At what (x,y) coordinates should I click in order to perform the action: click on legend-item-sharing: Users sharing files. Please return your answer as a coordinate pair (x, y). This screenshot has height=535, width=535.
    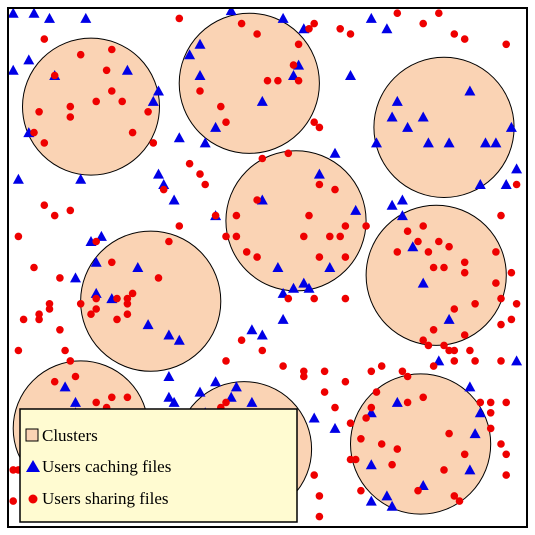
    Looking at the image, I should click on (98, 498).